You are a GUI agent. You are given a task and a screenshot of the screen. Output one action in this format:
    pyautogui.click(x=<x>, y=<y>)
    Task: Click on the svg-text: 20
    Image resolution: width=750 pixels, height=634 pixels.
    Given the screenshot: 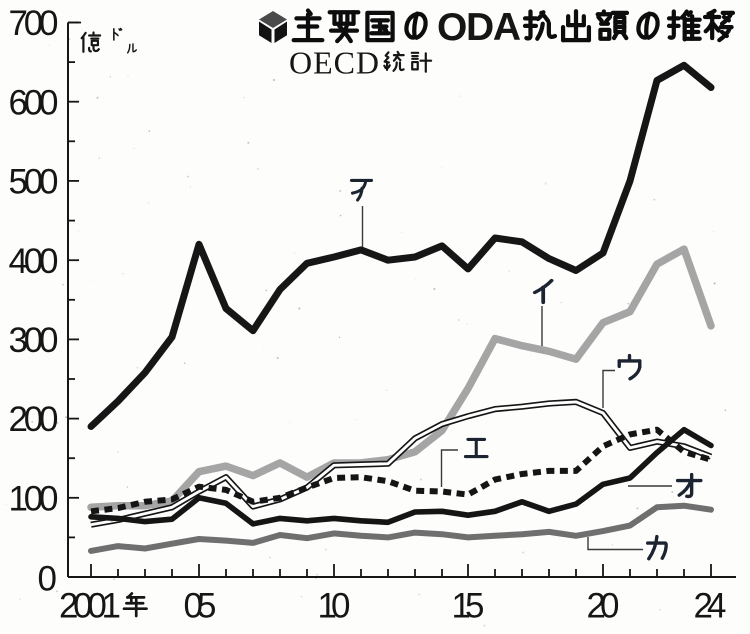 What is the action you would take?
    pyautogui.click(x=603, y=606)
    